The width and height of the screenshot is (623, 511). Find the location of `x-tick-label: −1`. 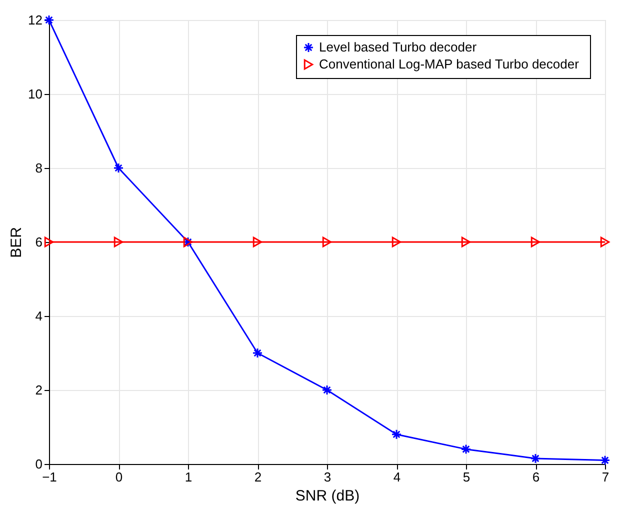

x-tick-label: −1 is located at coordinates (49, 477).